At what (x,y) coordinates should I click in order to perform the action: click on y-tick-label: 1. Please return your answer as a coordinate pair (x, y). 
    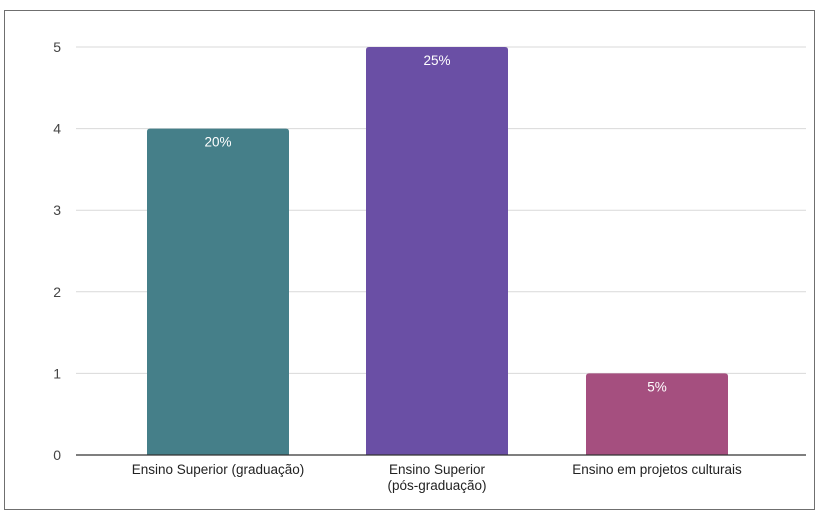
    Looking at the image, I should click on (57, 373).